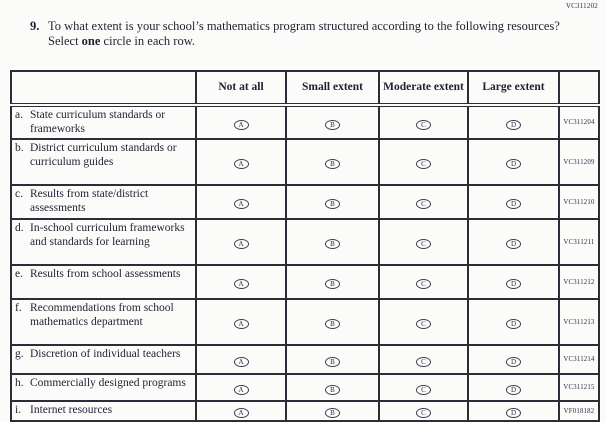 The width and height of the screenshot is (606, 422). Describe the element at coordinates (105, 274) in the screenshot. I see `row-label: Results from school assessments` at that location.